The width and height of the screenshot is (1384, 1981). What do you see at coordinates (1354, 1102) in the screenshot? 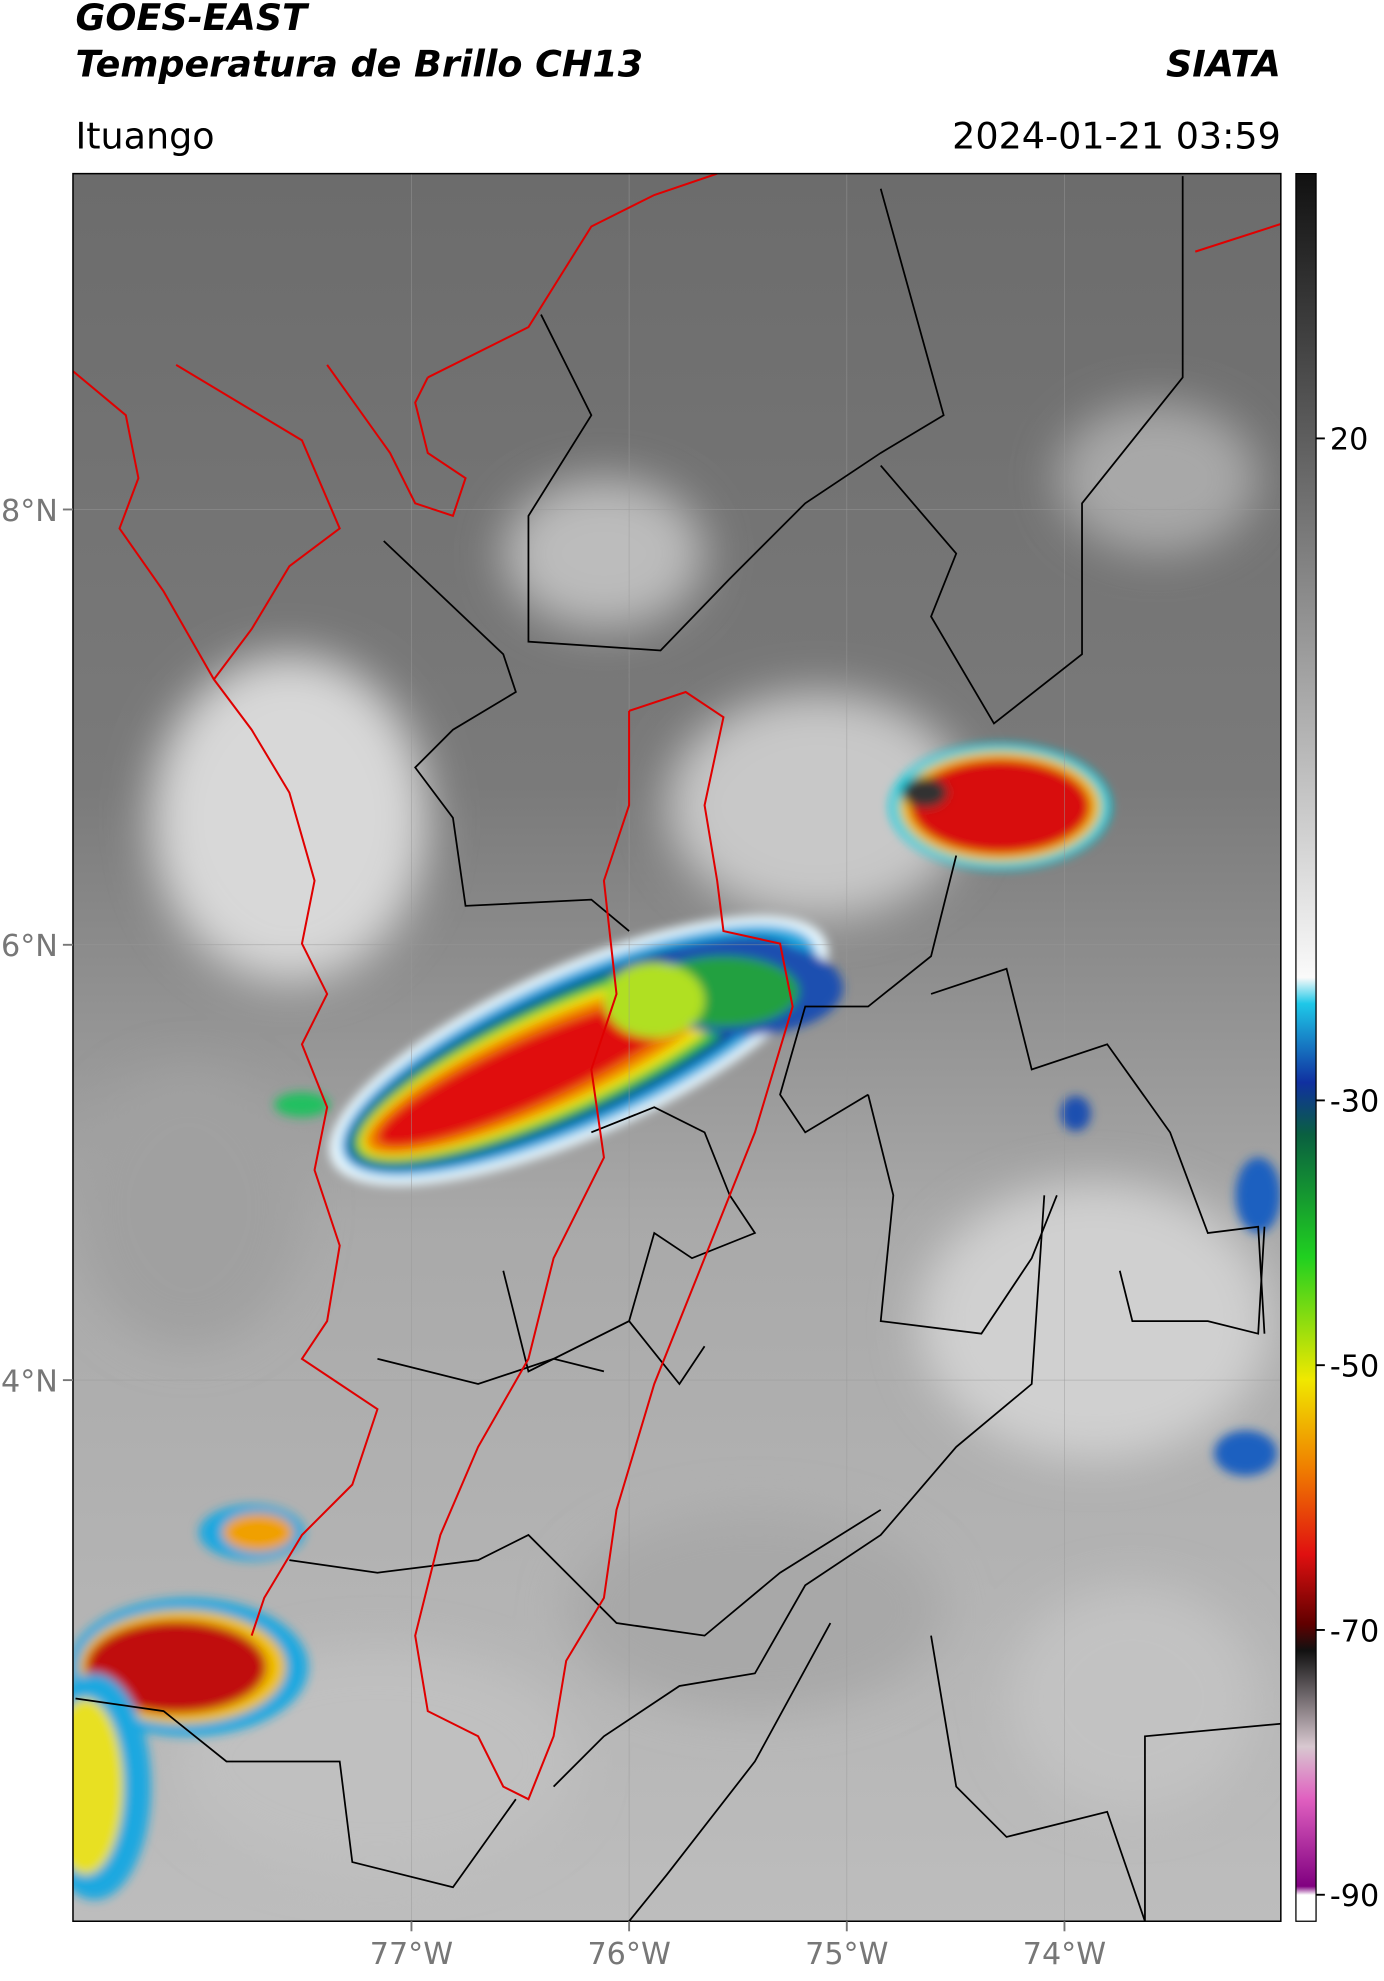
I see `colorbar-tick-label: -30` at bounding box center [1354, 1102].